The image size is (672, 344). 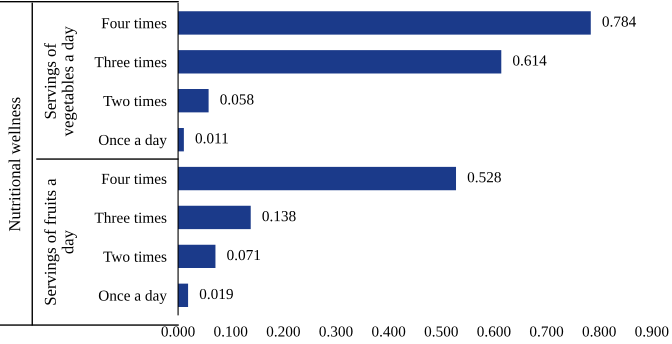 What do you see at coordinates (178, 331) in the screenshot?
I see `x-tick-label: 0.000` at bounding box center [178, 331].